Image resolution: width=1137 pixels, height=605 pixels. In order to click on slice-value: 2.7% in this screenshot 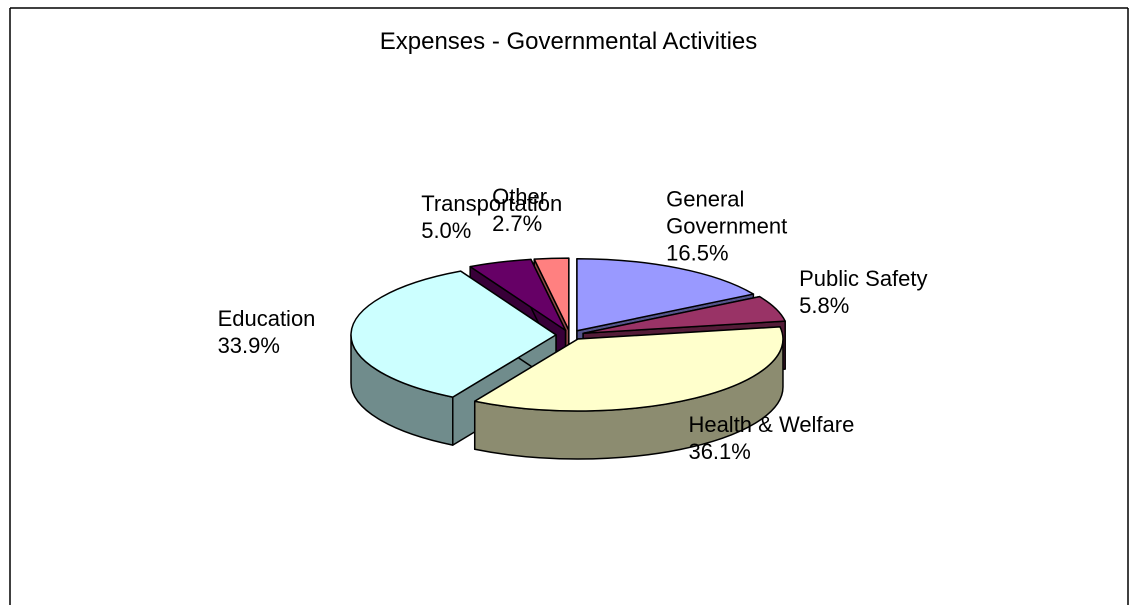, I will do `click(517, 224)`.